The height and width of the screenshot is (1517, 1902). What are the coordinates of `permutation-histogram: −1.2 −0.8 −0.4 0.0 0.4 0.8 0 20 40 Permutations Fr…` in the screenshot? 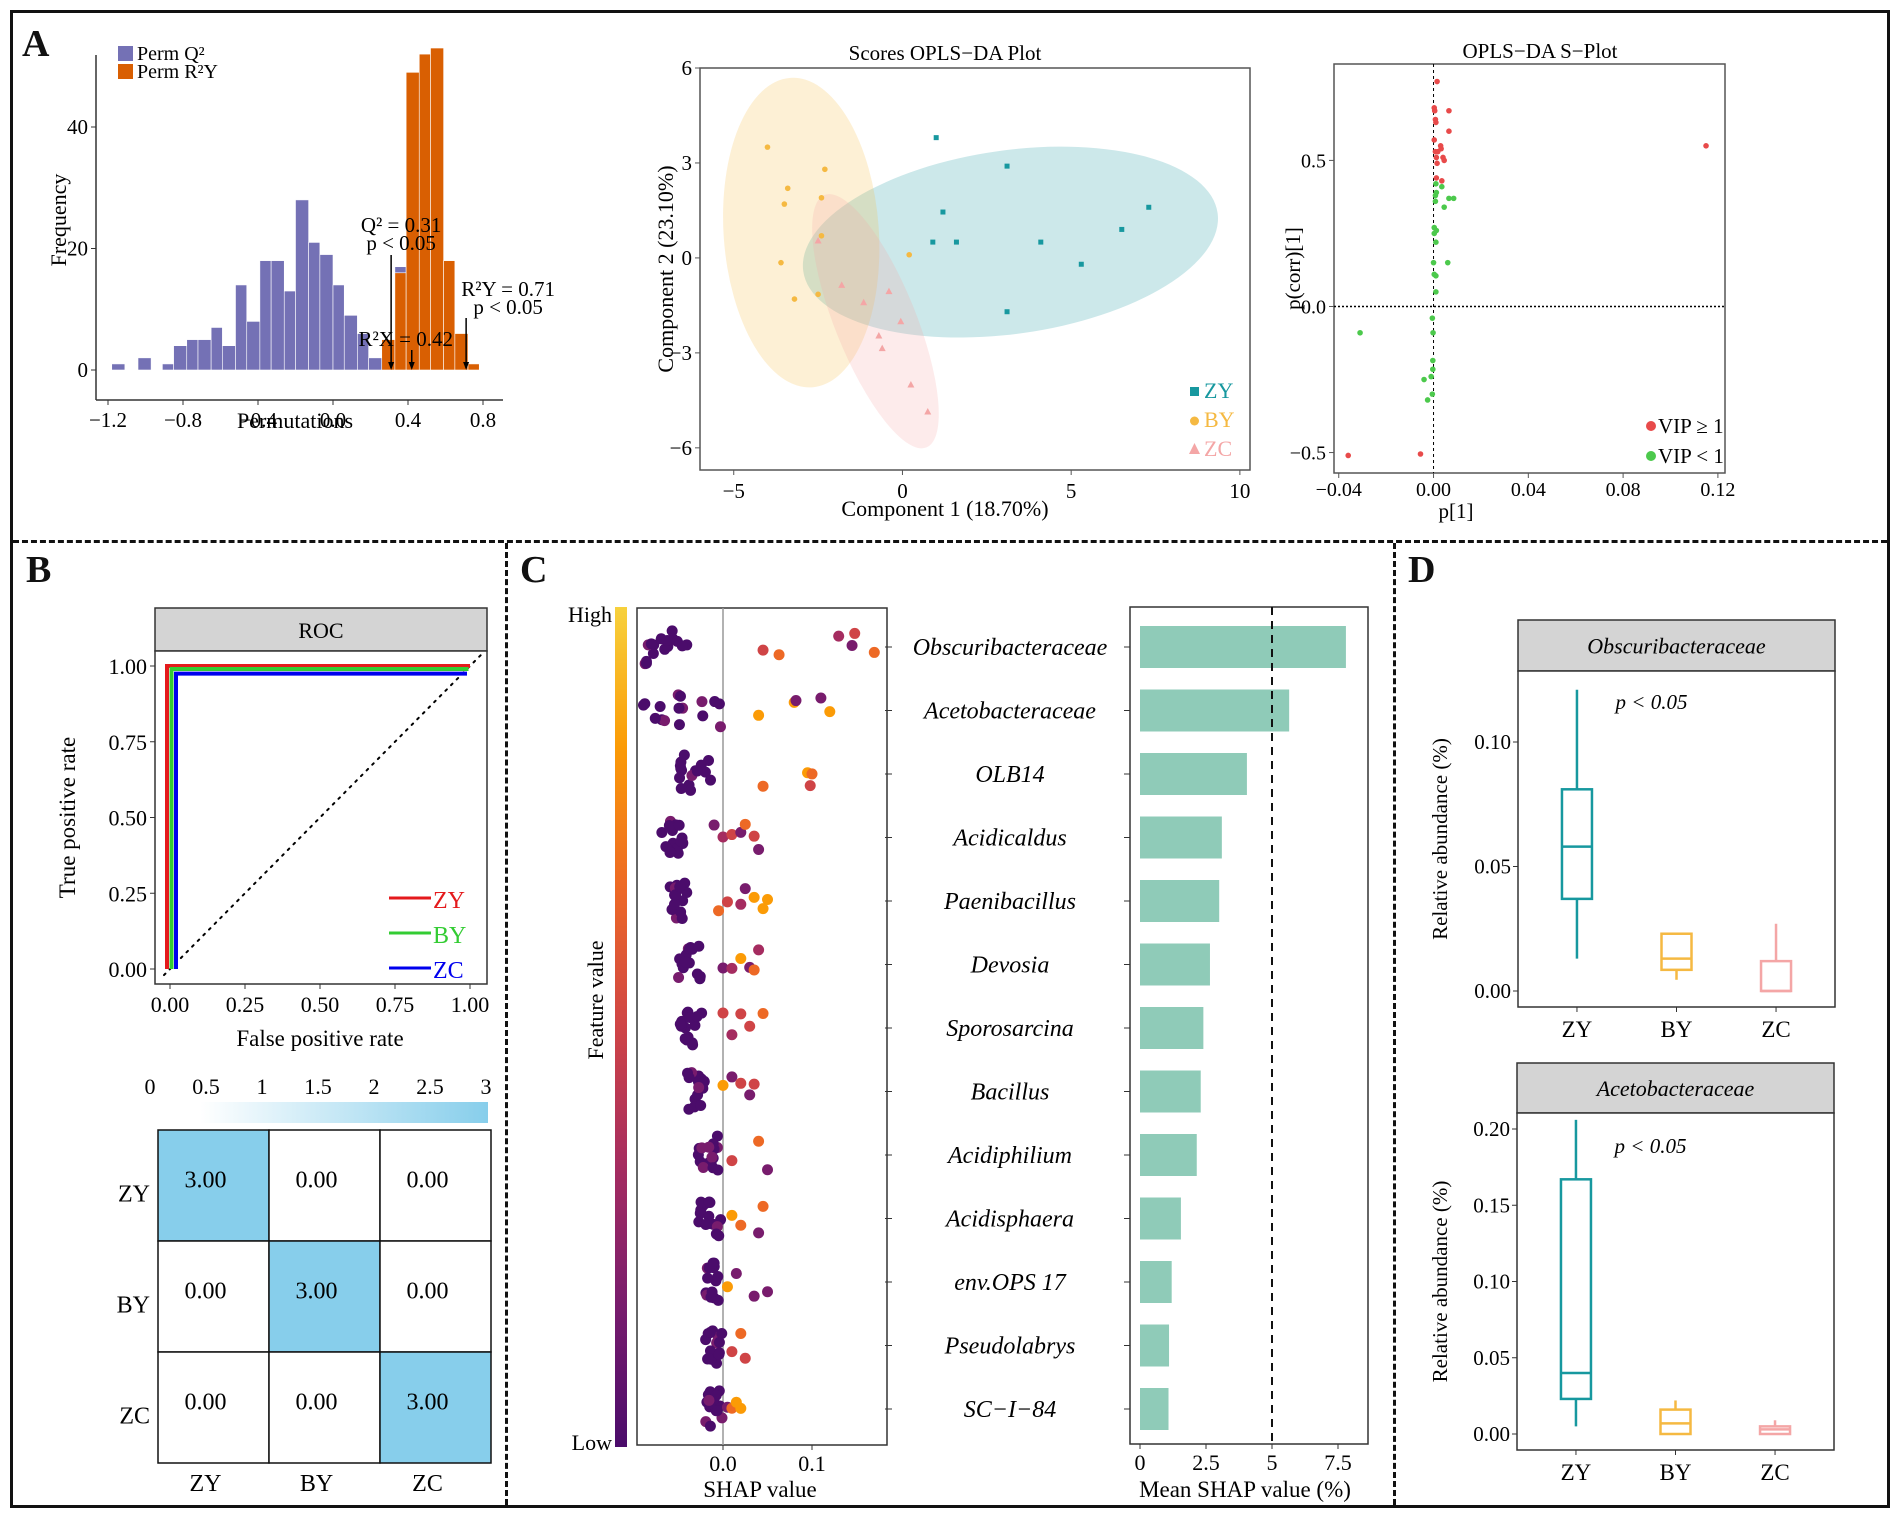 It's located at (300, 238).